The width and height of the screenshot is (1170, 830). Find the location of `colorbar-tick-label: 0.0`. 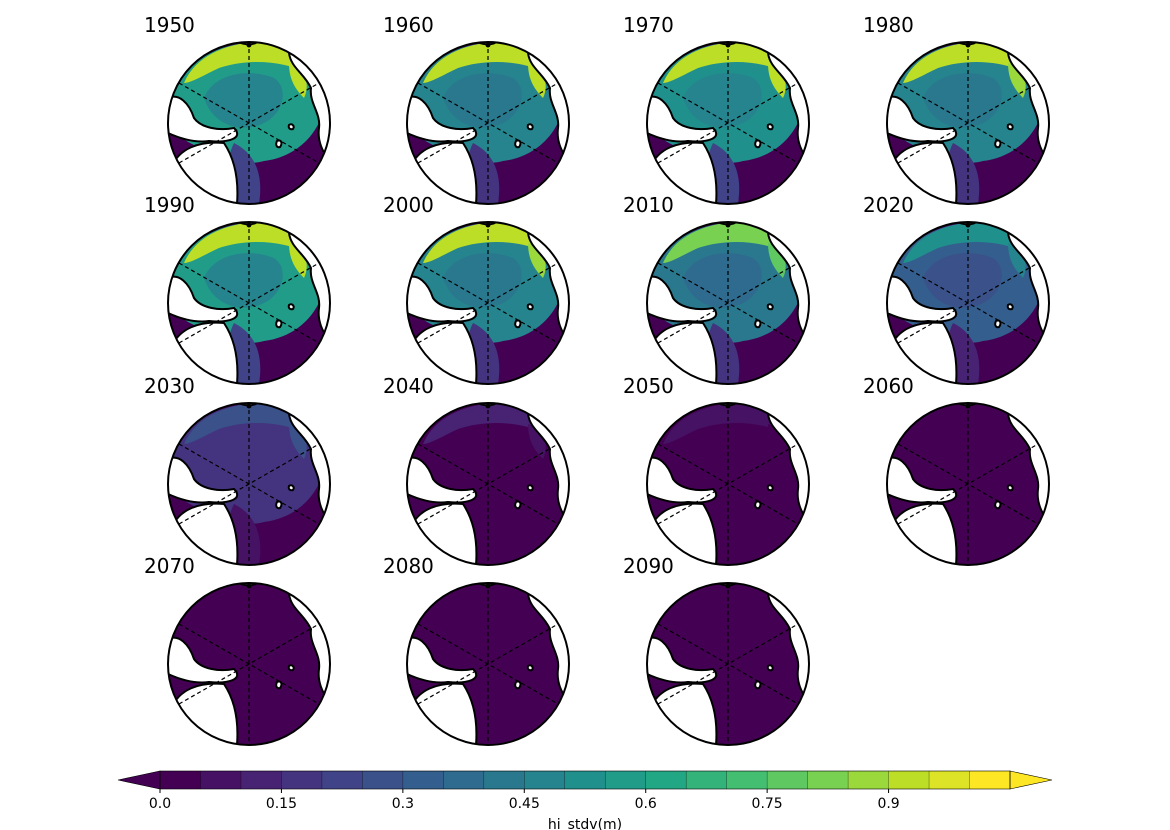

colorbar-tick-label: 0.0 is located at coordinates (160, 804).